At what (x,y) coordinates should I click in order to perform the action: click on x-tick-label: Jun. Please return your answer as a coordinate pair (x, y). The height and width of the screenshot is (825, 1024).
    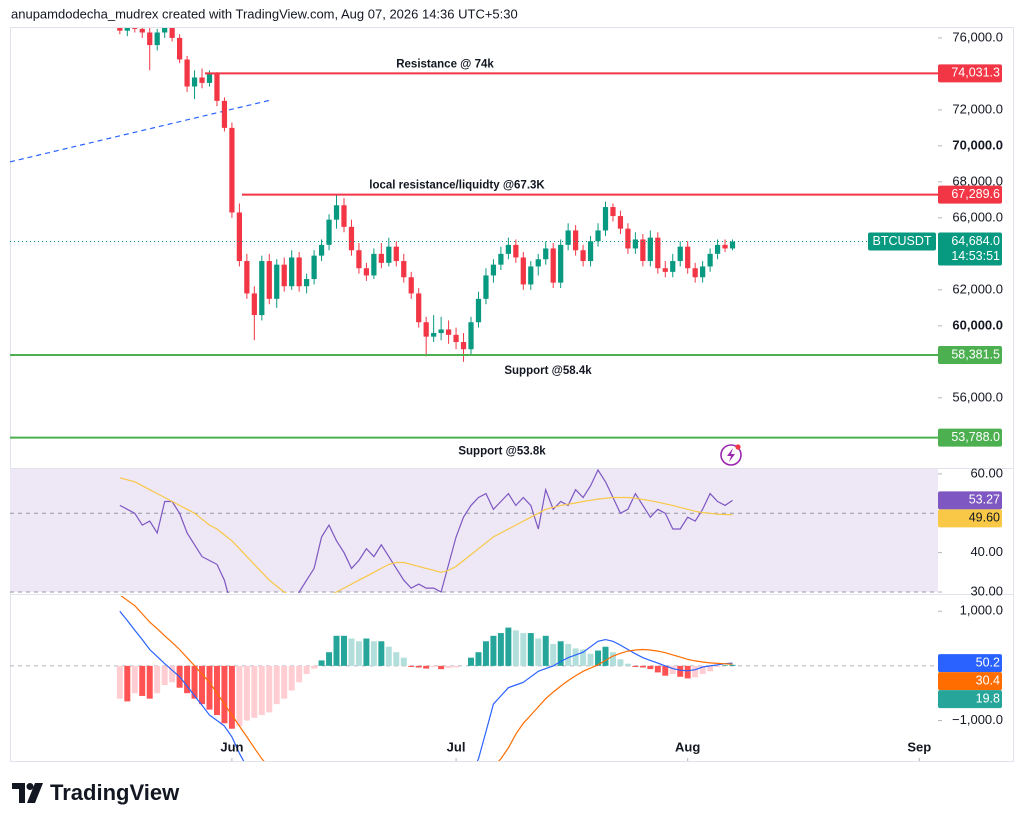
    Looking at the image, I should click on (231, 746).